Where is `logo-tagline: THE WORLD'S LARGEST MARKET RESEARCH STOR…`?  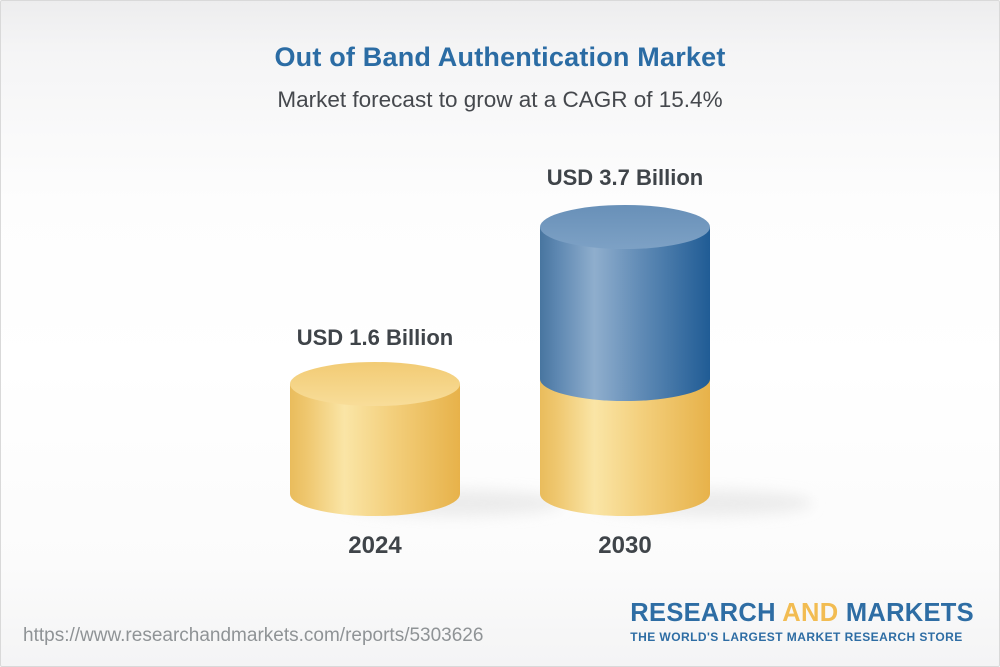
logo-tagline: THE WORLD'S LARGEST MARKET RESEARCH STOR… is located at coordinates (796, 637).